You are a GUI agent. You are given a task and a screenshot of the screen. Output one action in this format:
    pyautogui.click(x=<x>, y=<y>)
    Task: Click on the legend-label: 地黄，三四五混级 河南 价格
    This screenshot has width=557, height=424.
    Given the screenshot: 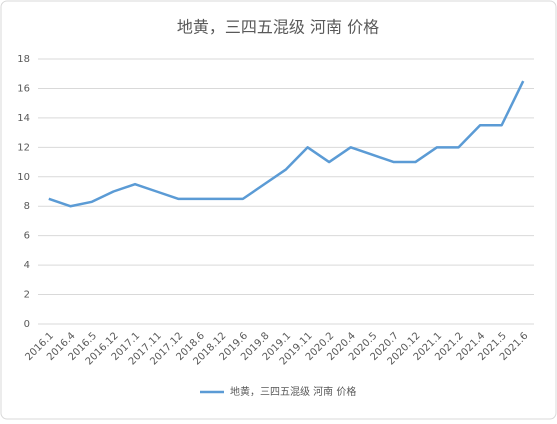 What is the action you would take?
    pyautogui.click(x=293, y=391)
    